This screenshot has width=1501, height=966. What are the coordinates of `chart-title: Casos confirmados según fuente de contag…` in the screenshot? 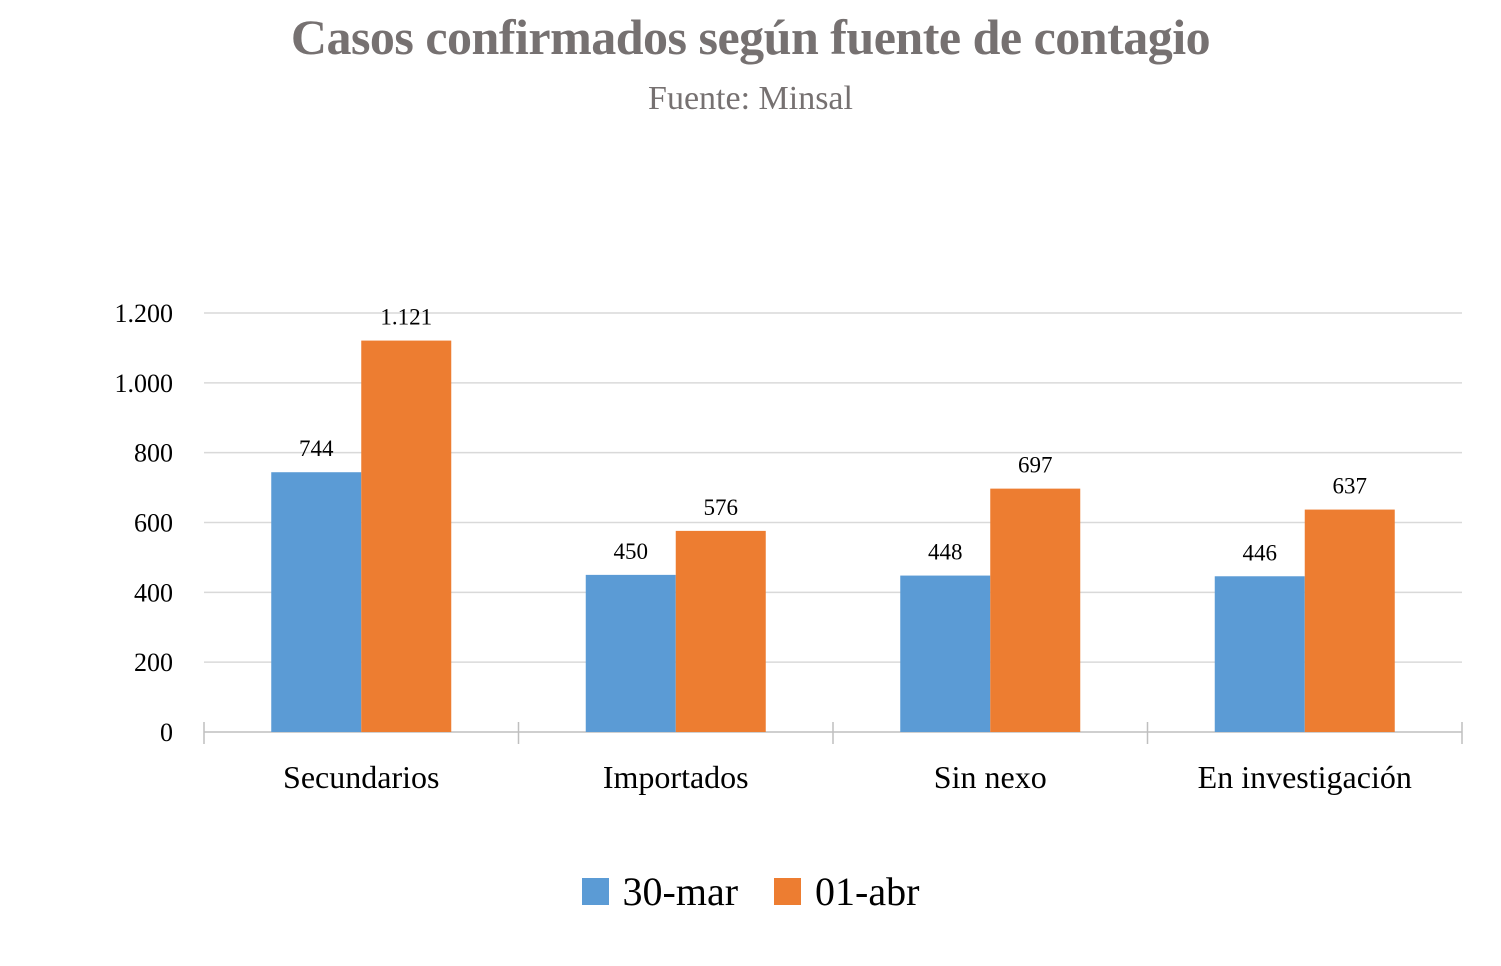 It's located at (750, 37).